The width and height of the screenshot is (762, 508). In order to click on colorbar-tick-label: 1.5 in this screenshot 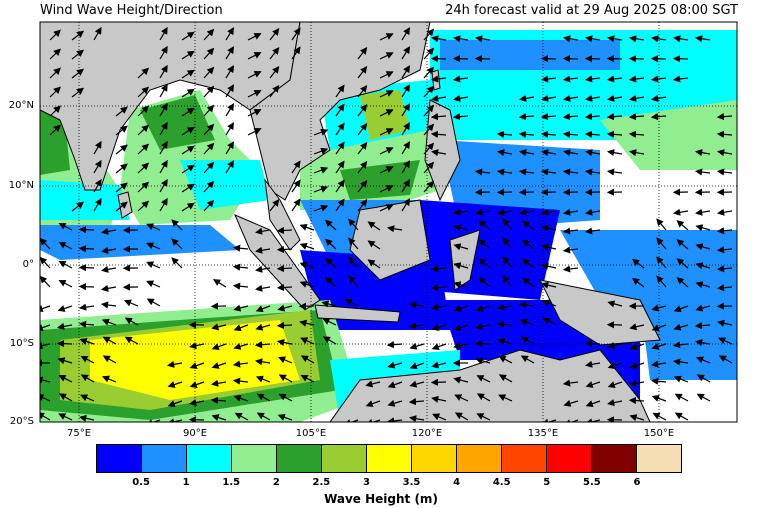, I will do `click(231, 482)`.